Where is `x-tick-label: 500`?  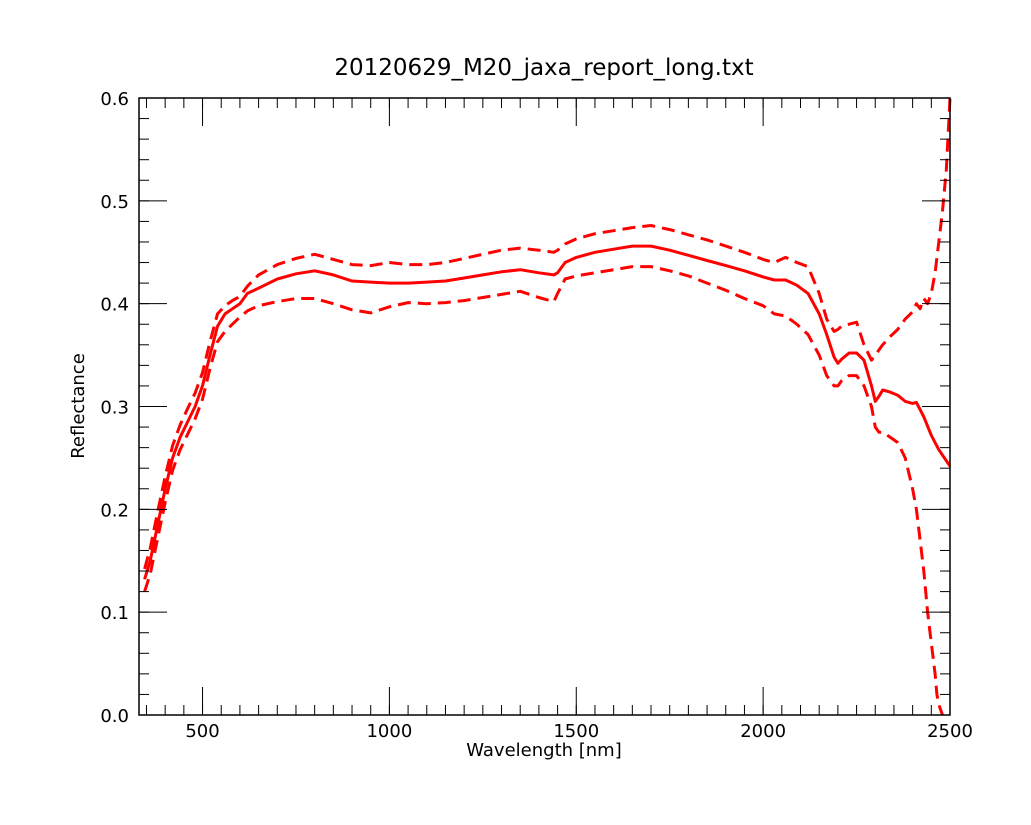 x-tick-label: 500 is located at coordinates (202, 731).